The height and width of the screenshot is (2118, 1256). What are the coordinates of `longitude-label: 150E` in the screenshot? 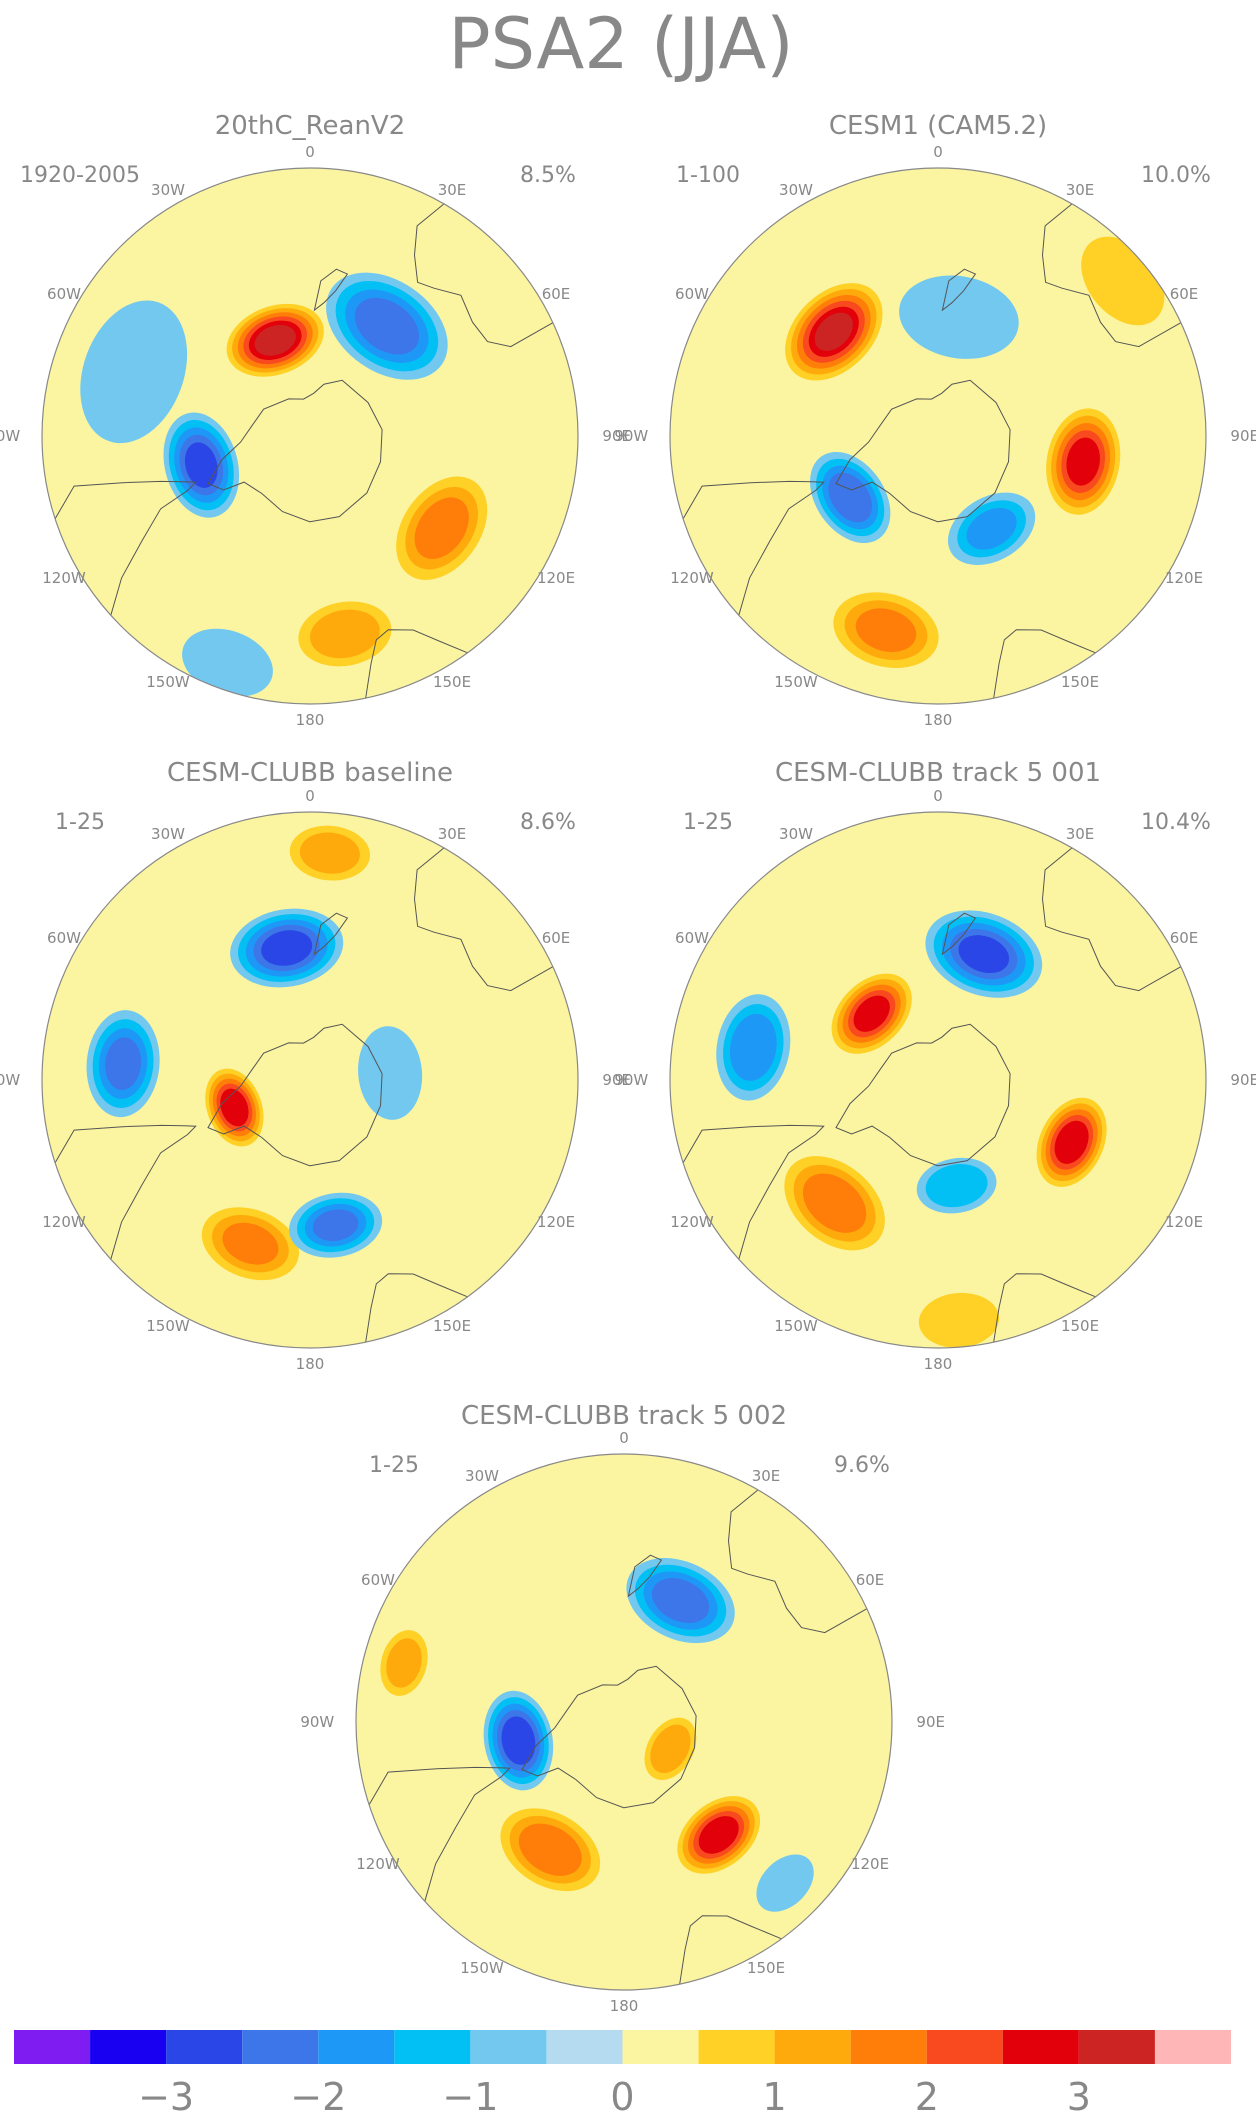 It's located at (452, 682).